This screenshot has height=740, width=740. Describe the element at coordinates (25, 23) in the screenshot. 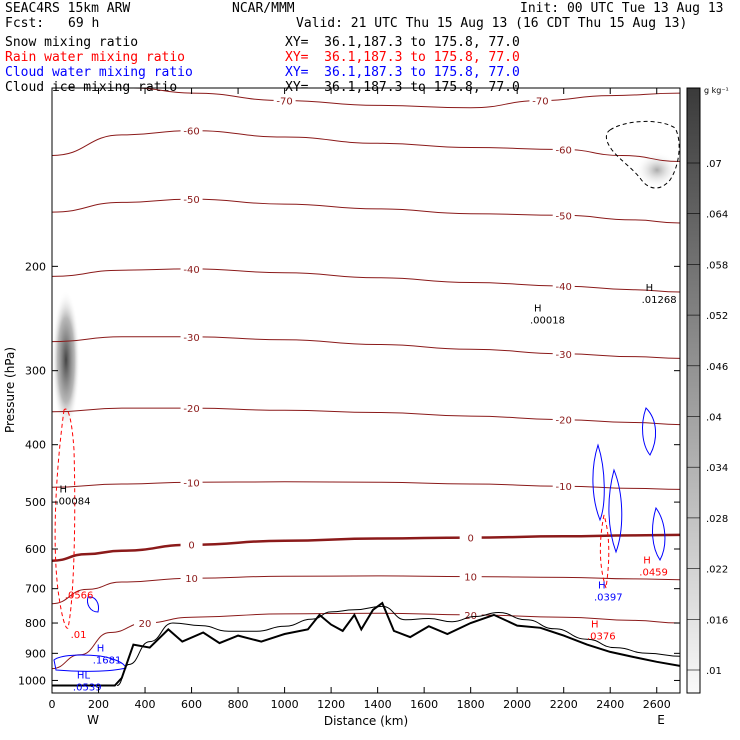

I see `forecast-label: Fcst:` at that location.